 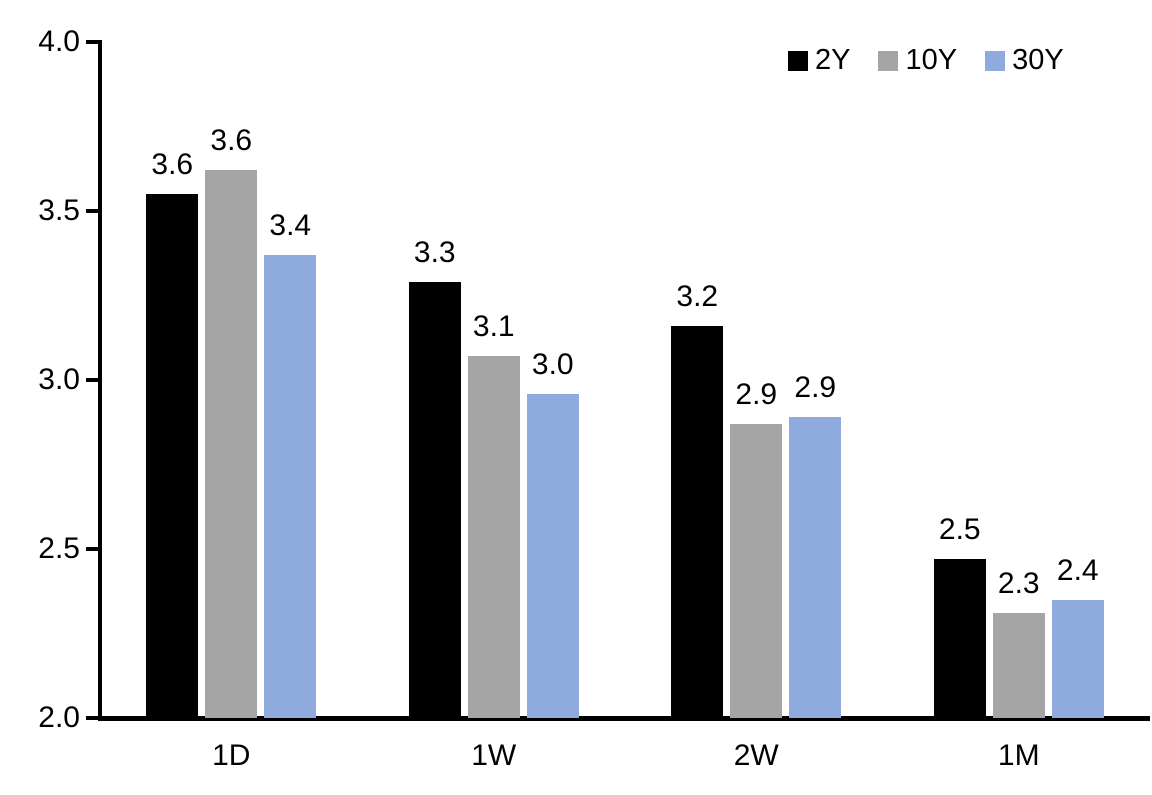 I want to click on y-tick-label-3-5: 3.5, so click(x=59, y=210).